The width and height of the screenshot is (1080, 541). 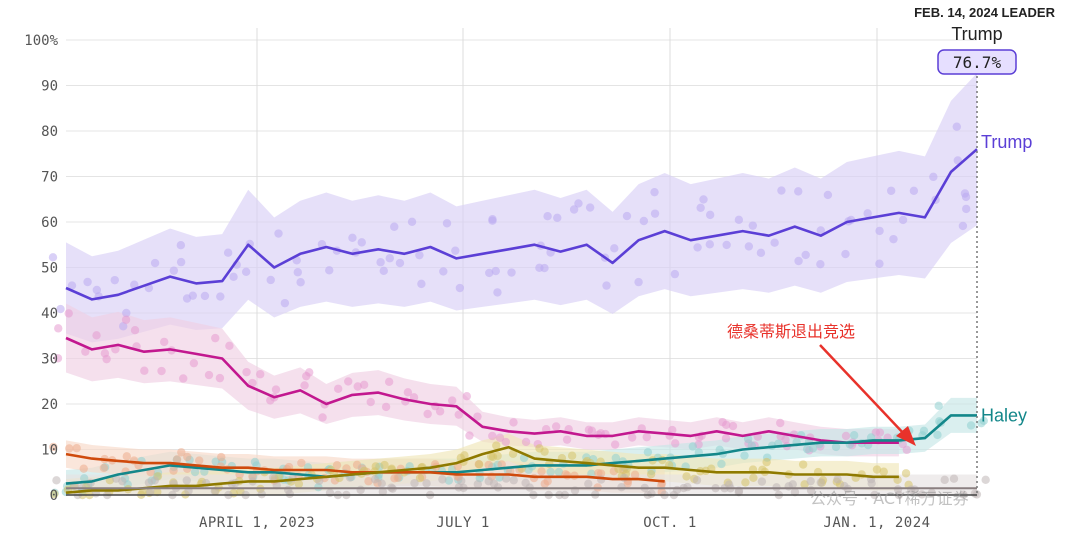 I want to click on leader-name: Trump, so click(x=976, y=34).